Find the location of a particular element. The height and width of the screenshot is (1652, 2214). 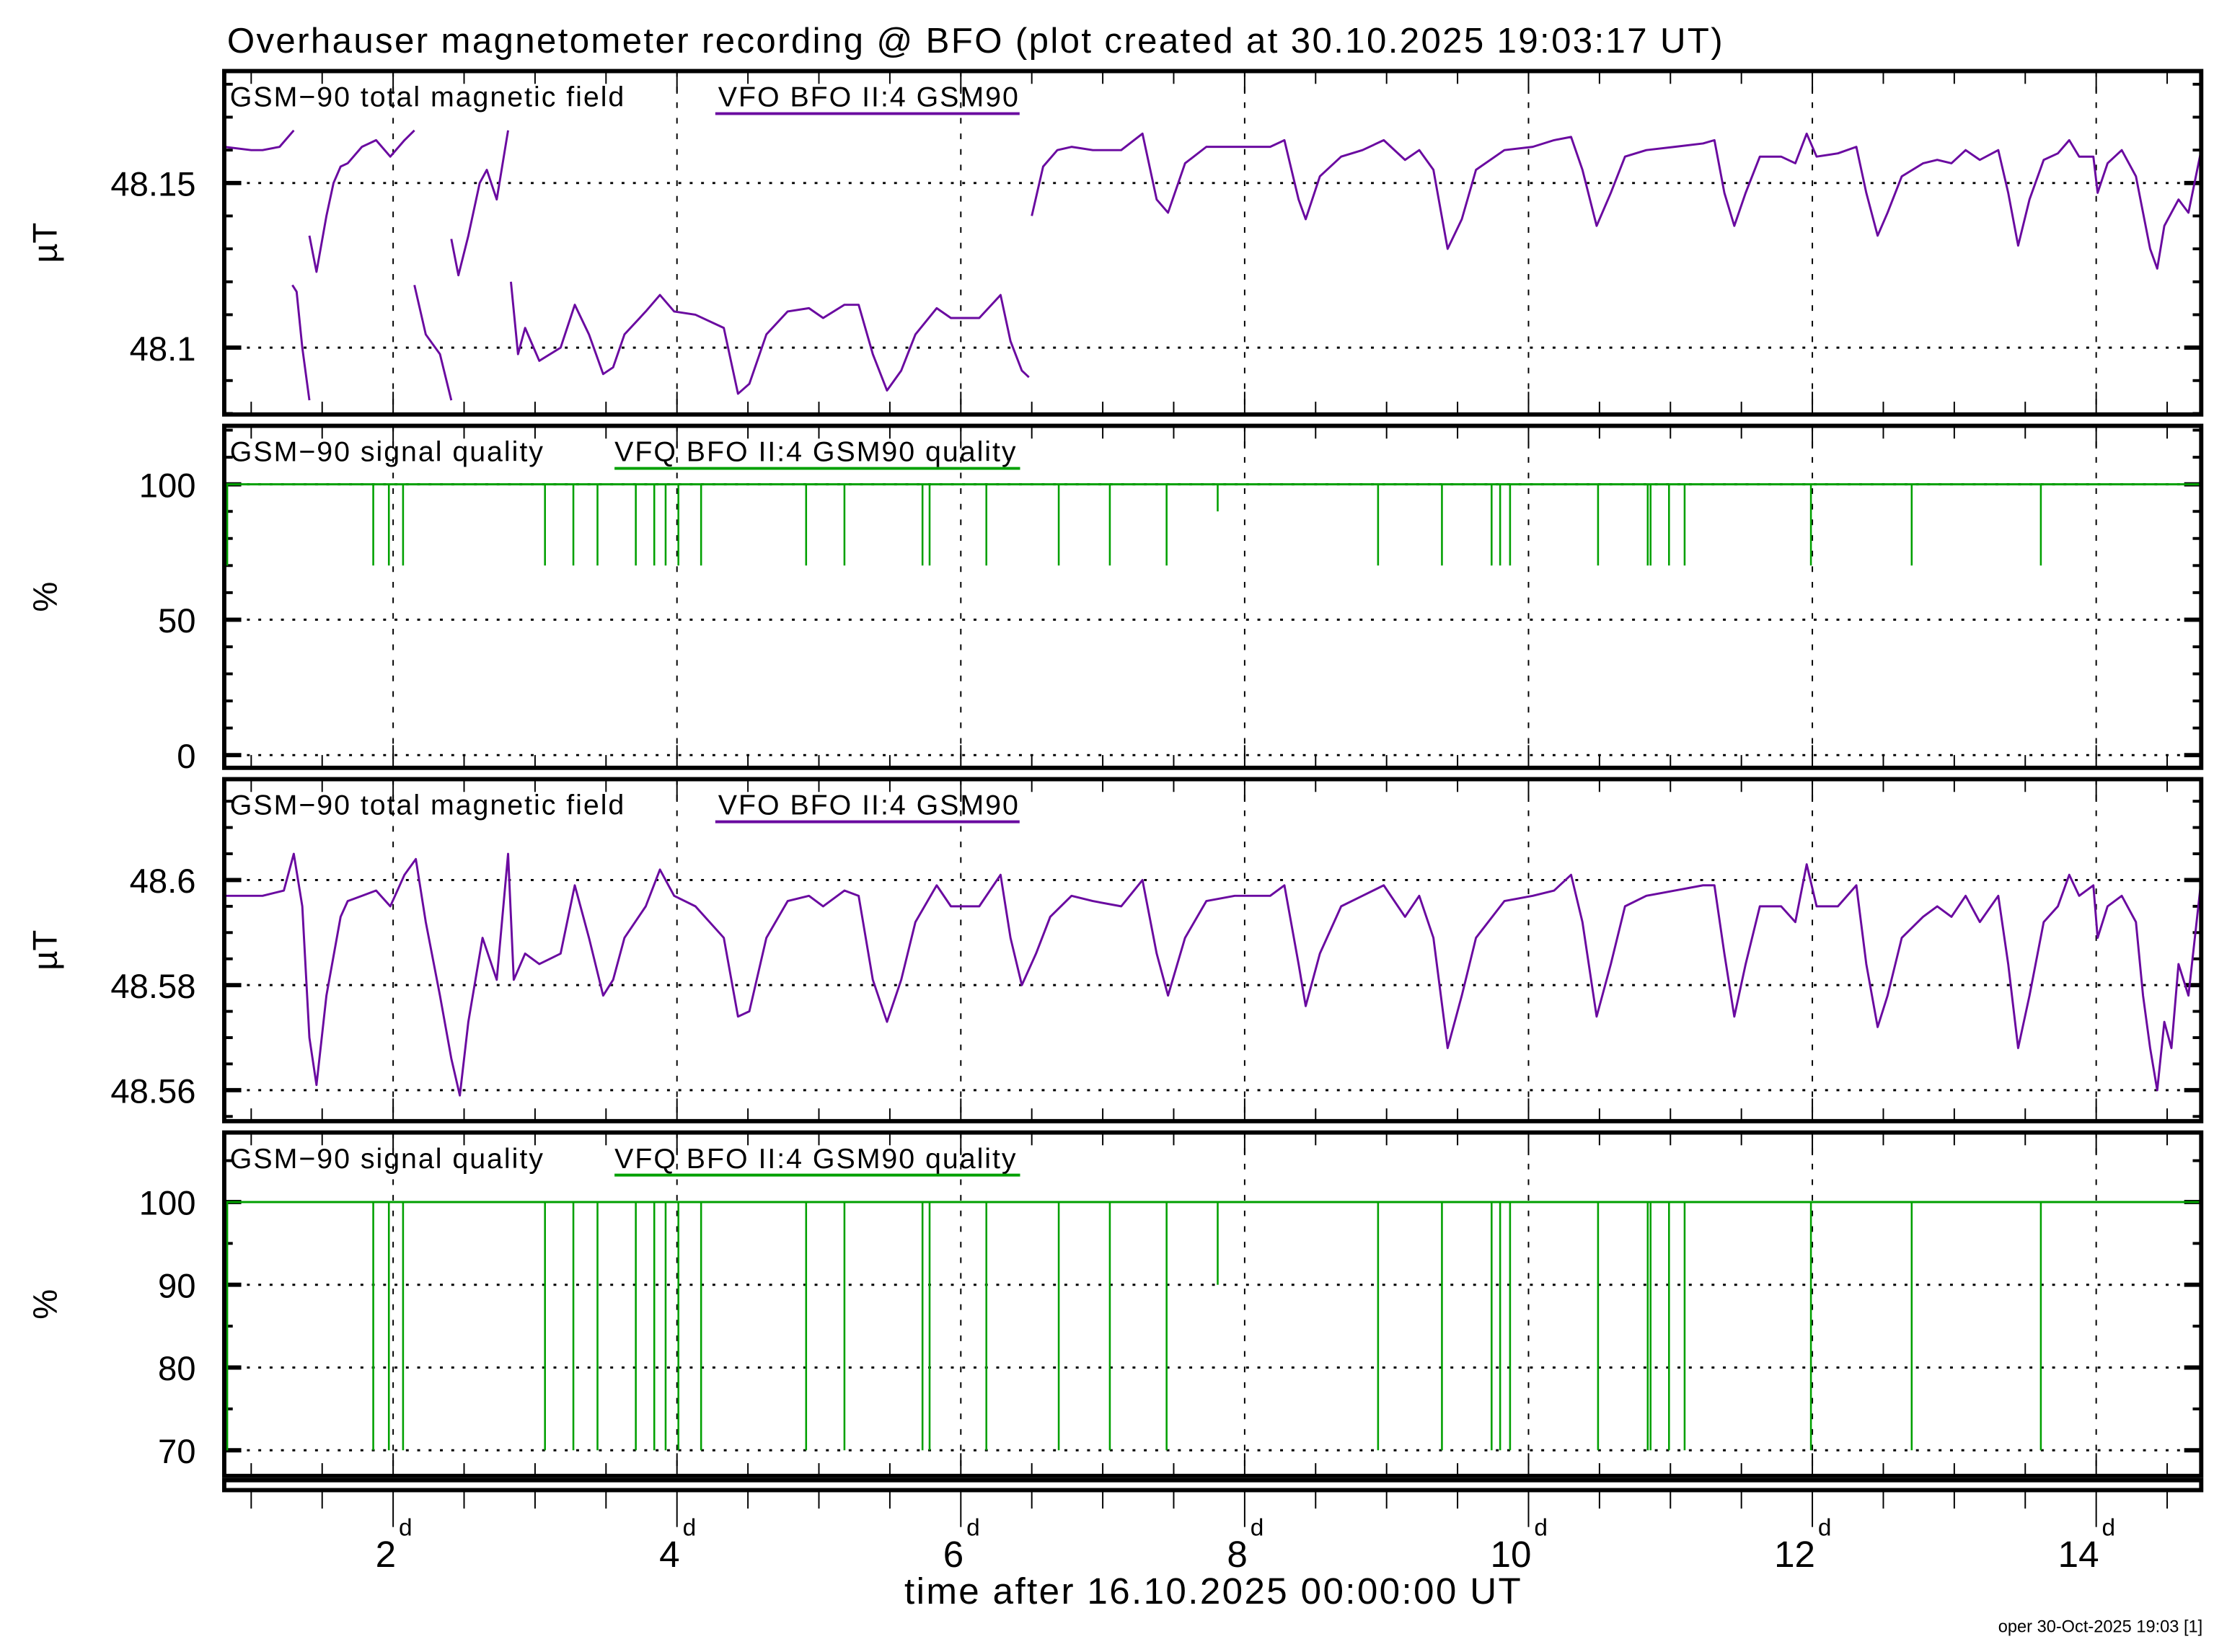

y-tick-label: 48.15 is located at coordinates (152, 185).